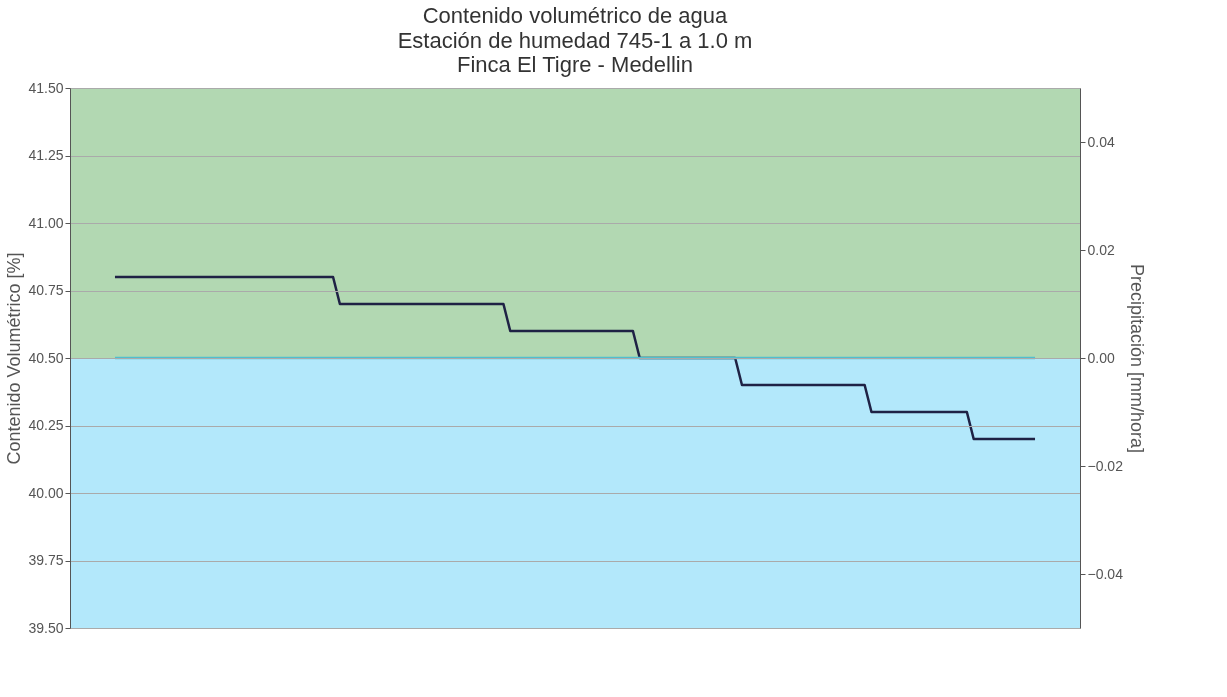 The height and width of the screenshot is (697, 1227). What do you see at coordinates (46, 560) in the screenshot?
I see `y-tick-label: 39.75` at bounding box center [46, 560].